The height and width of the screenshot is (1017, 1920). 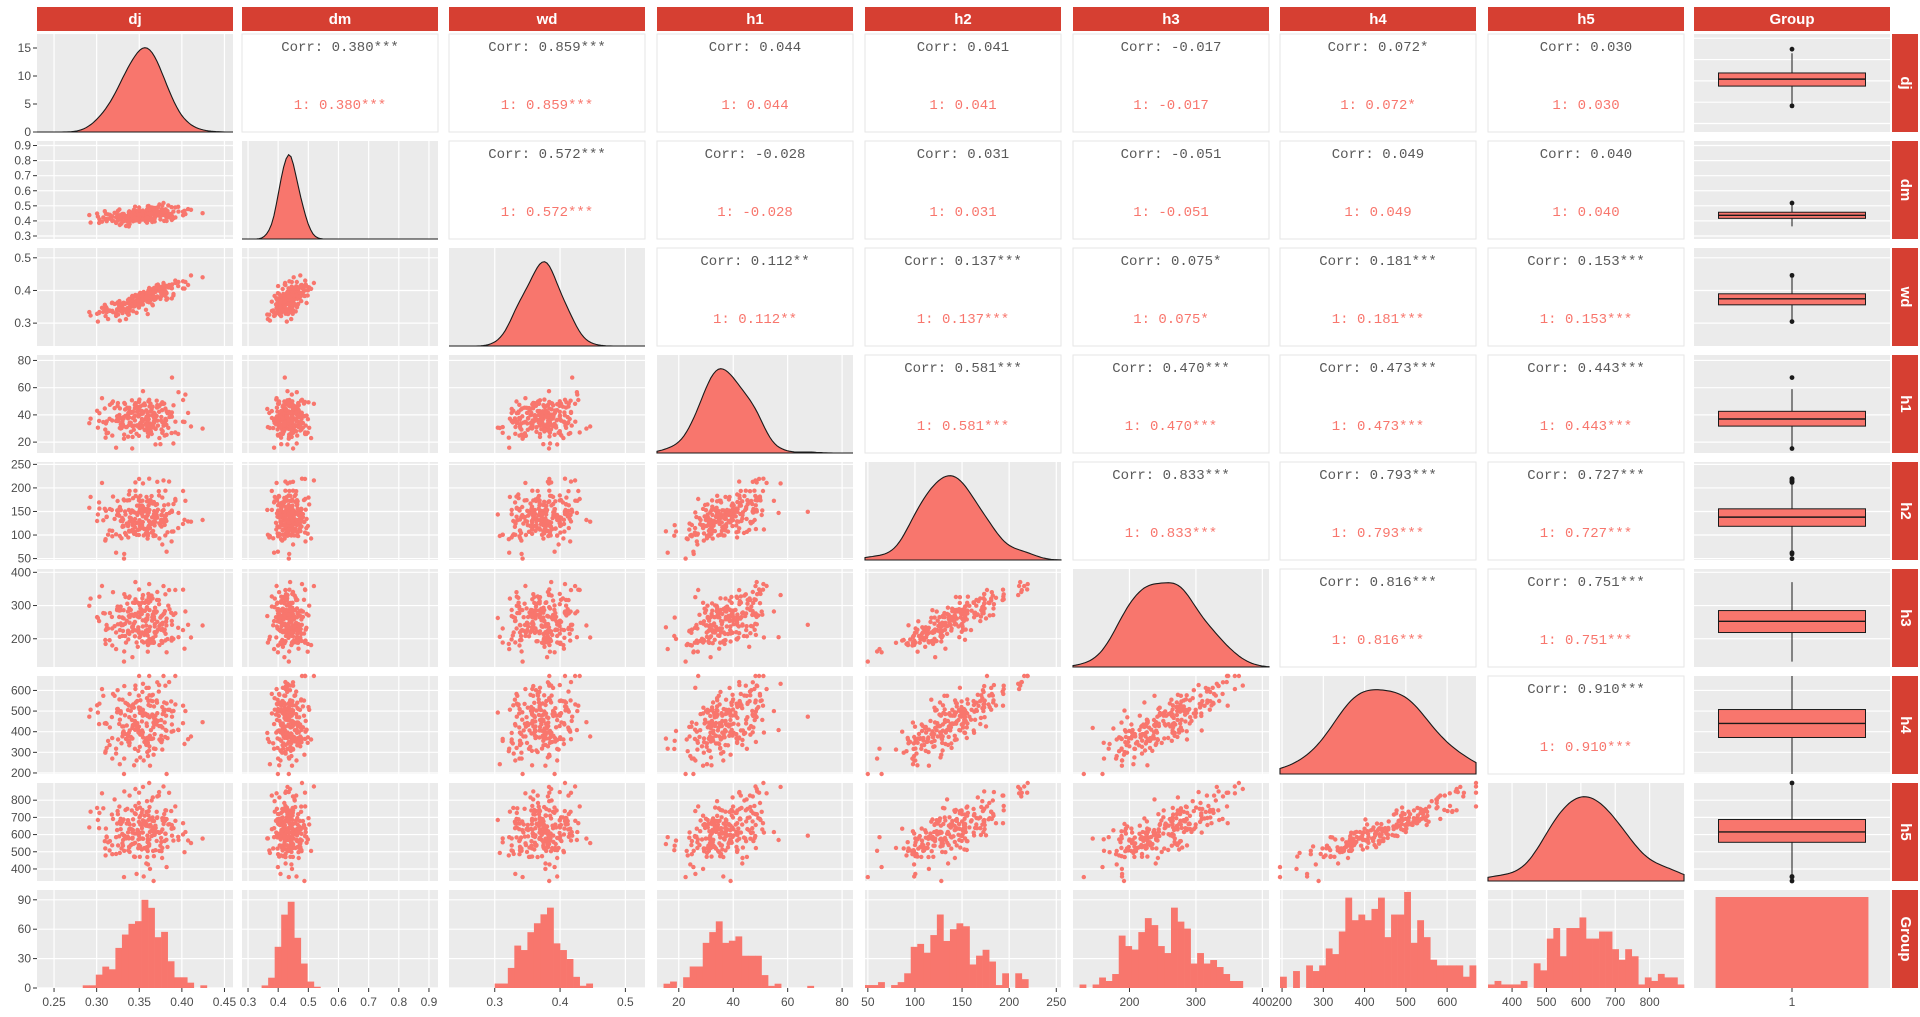 I want to click on correlation-label: Corr: 0.470***, so click(x=1171, y=369).